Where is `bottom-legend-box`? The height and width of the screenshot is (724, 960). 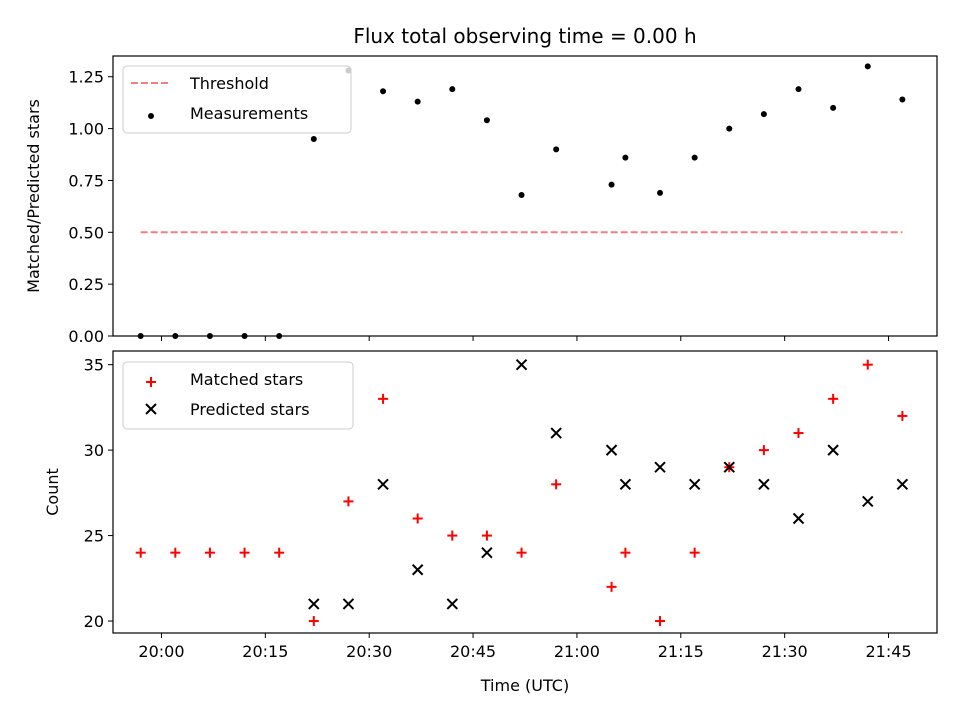
bottom-legend-box is located at coordinates (238, 395).